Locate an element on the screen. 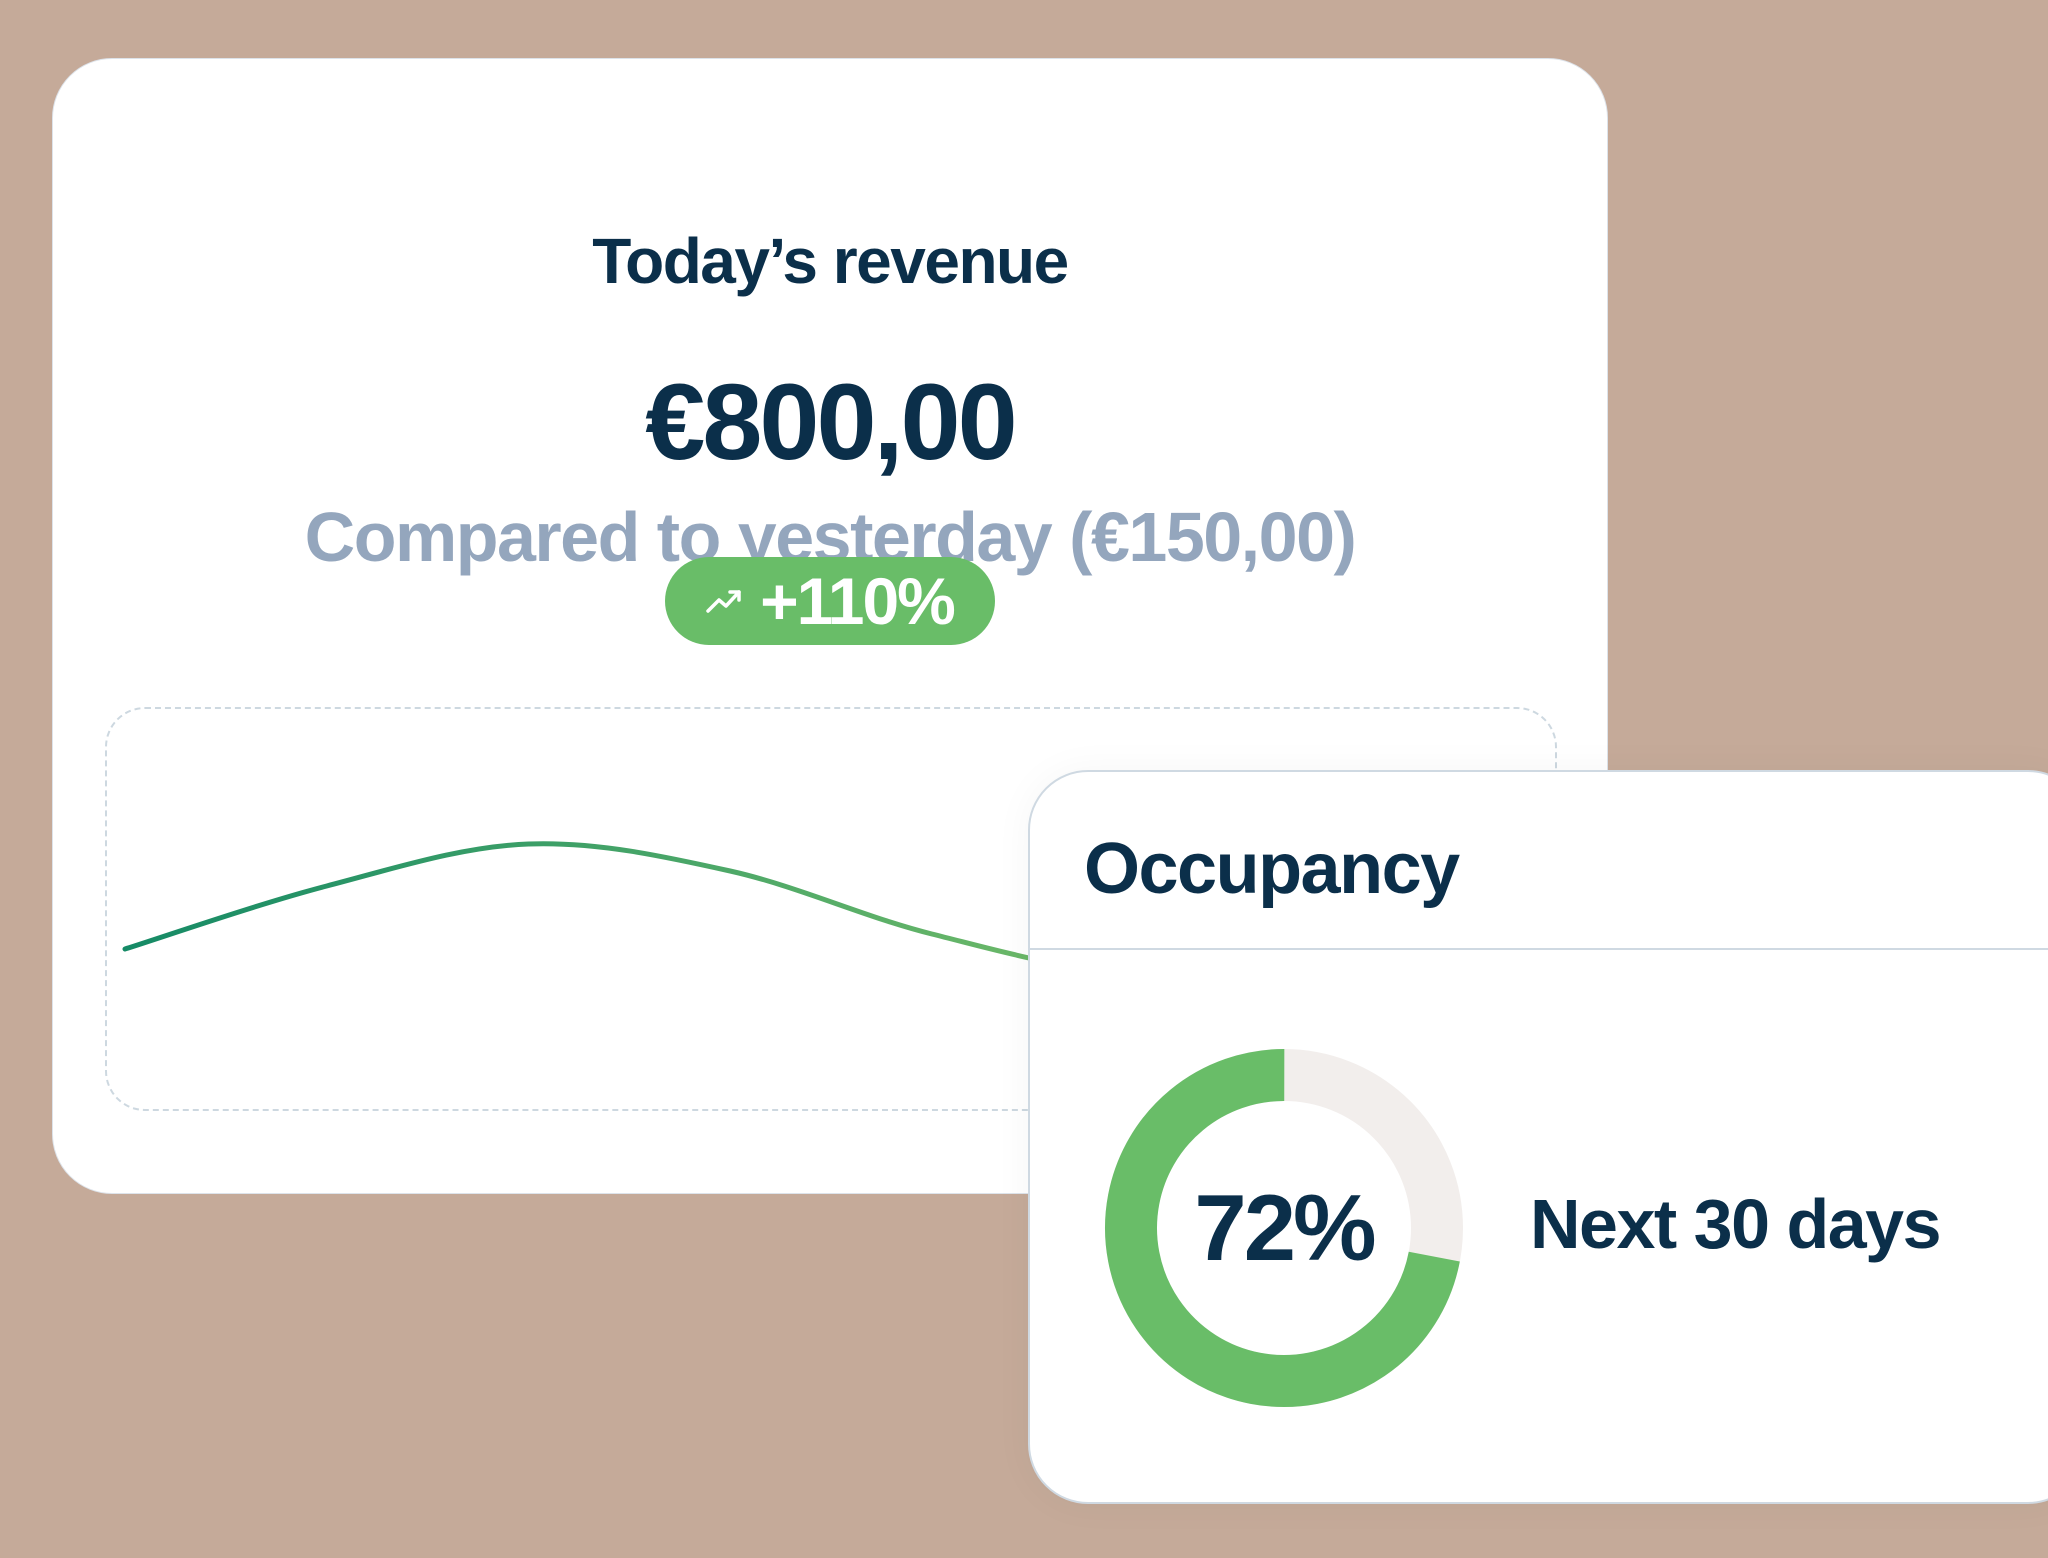 This screenshot has width=2048, height=1558. occupancy-period: Next 30 days is located at coordinates (1736, 1224).